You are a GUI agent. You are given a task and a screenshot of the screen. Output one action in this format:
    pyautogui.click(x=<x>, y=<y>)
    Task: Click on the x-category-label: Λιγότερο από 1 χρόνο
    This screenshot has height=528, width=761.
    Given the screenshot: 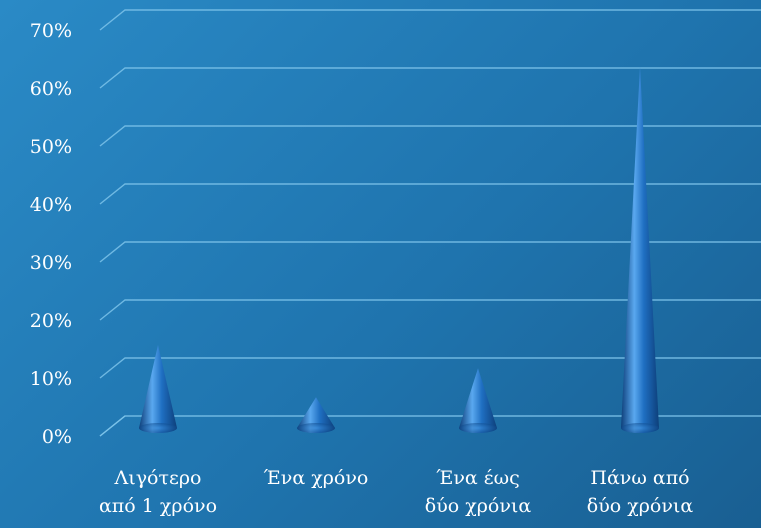 What is the action you would take?
    pyautogui.click(x=158, y=492)
    